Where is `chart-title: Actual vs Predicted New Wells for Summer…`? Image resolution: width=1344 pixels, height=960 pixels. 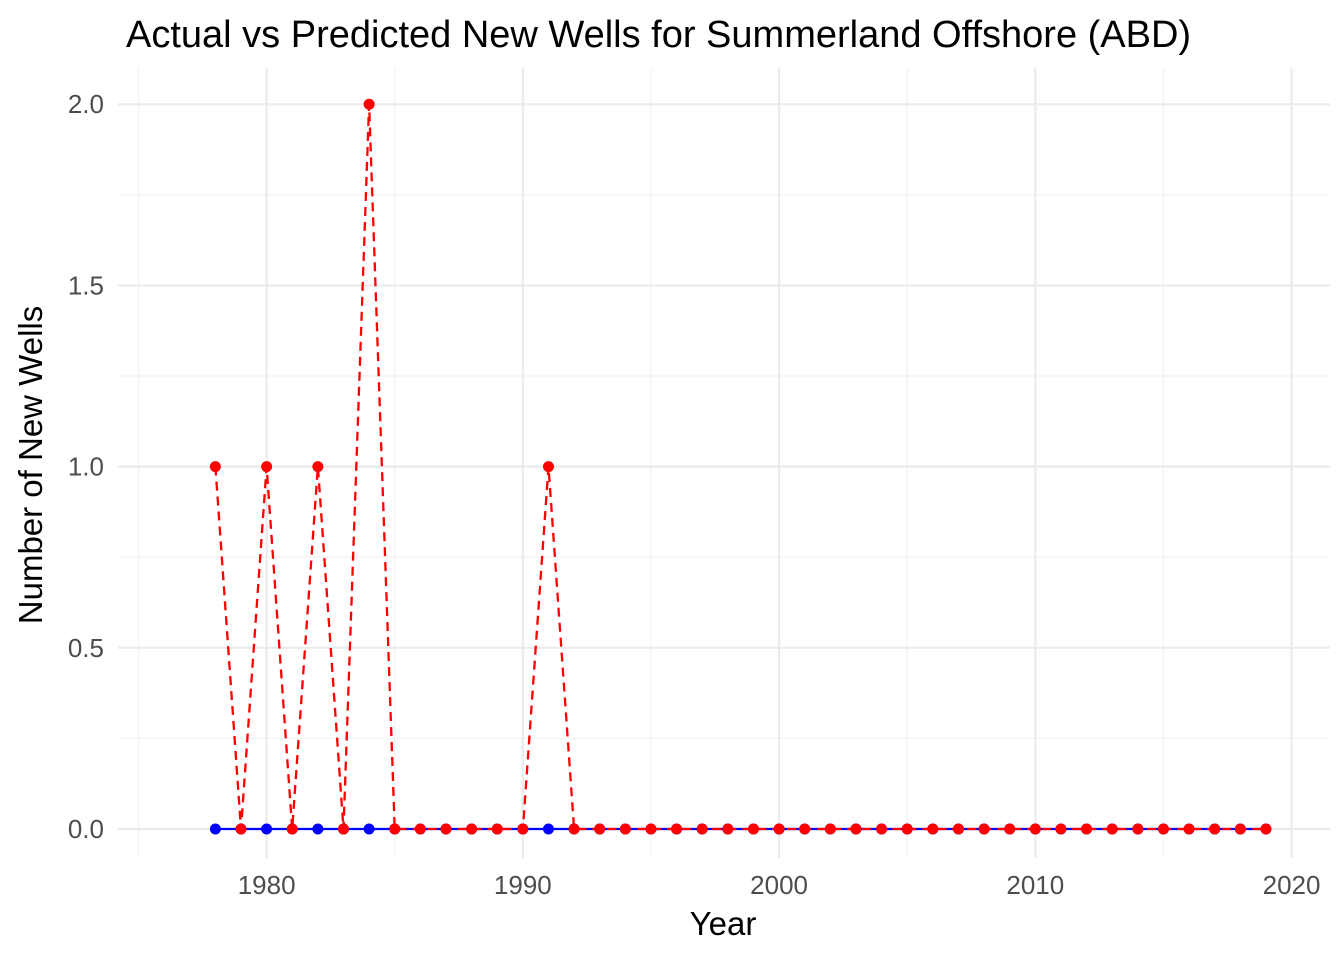 chart-title: Actual vs Predicted New Wells for Summer… is located at coordinates (658, 35).